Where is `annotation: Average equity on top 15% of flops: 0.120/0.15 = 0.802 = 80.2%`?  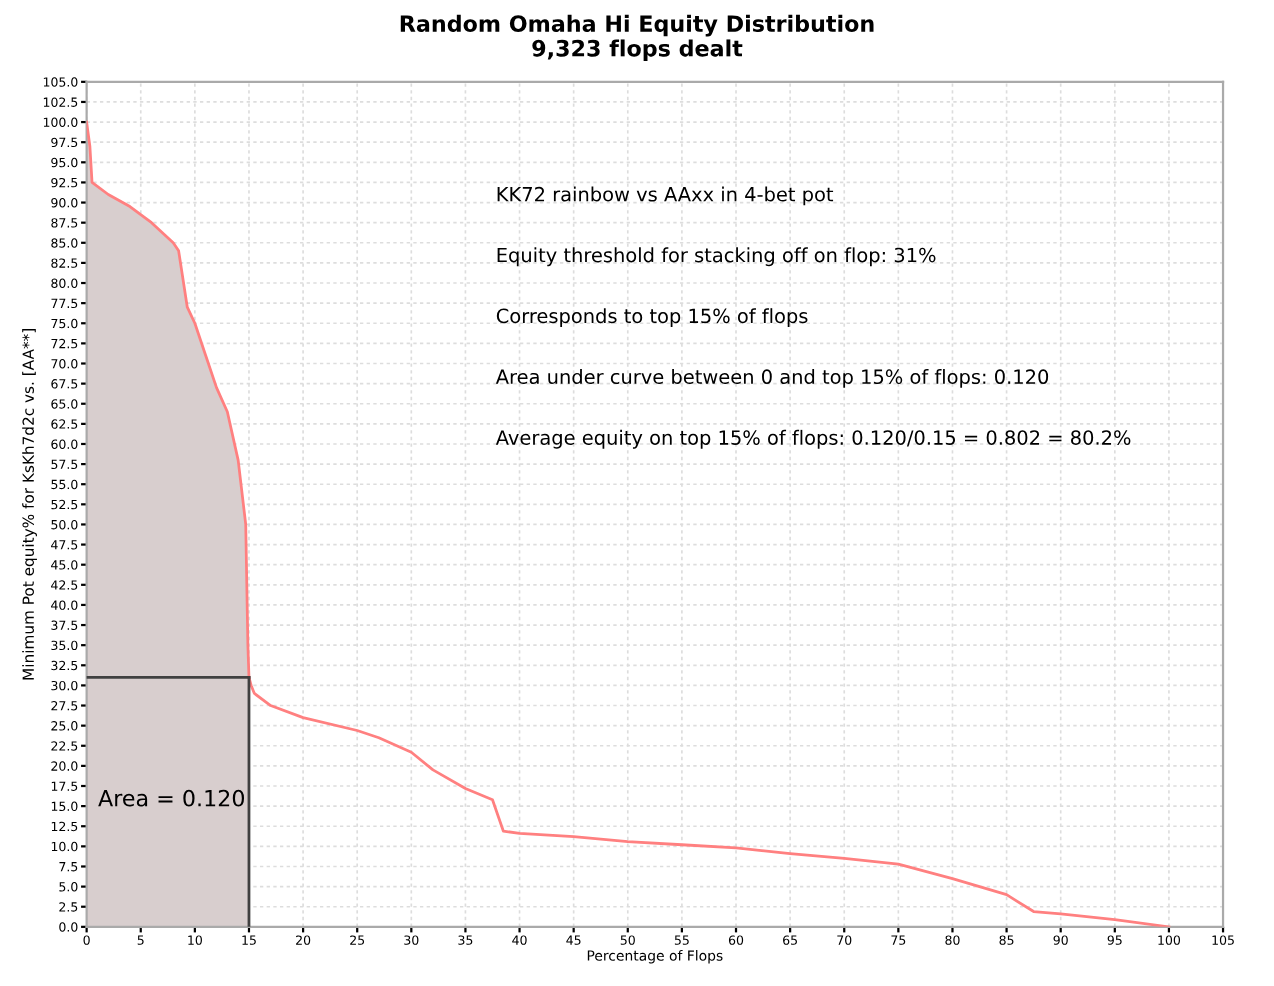 annotation: Average equity on top 15% of flops: 0.120/0.15 = 0.802 = 80.2% is located at coordinates (813, 439).